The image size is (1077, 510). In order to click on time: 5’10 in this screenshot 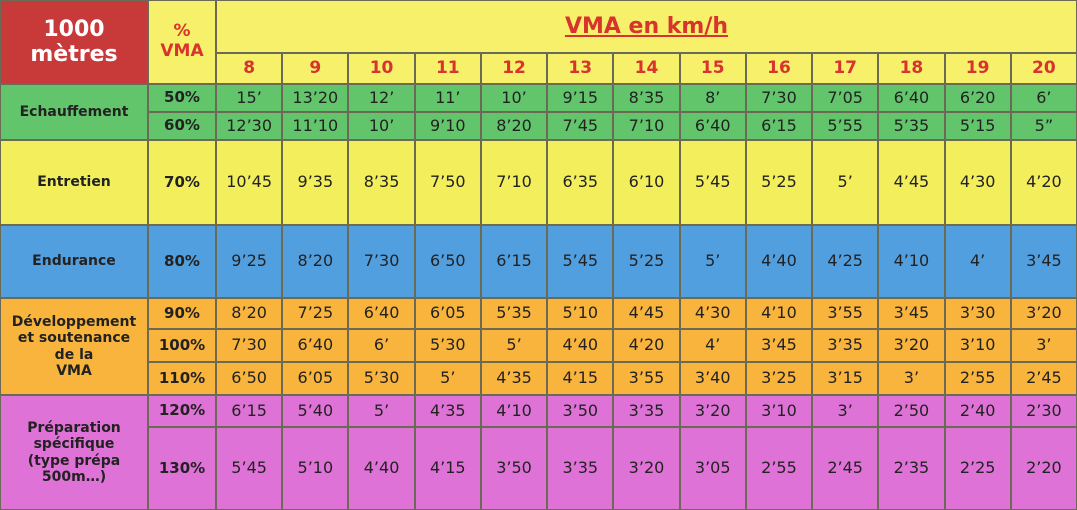, I will do `click(580, 313)`.